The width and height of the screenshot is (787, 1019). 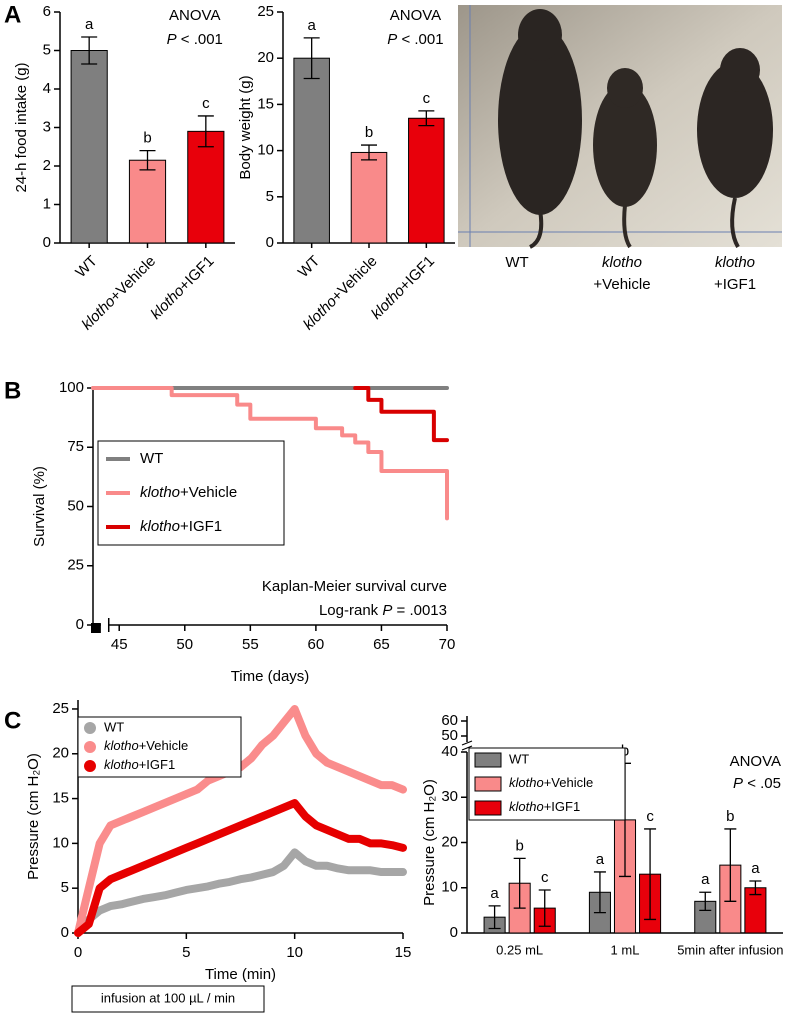 What do you see at coordinates (182, 288) in the screenshot?
I see `x-tick-label: klotho+IGF1` at bounding box center [182, 288].